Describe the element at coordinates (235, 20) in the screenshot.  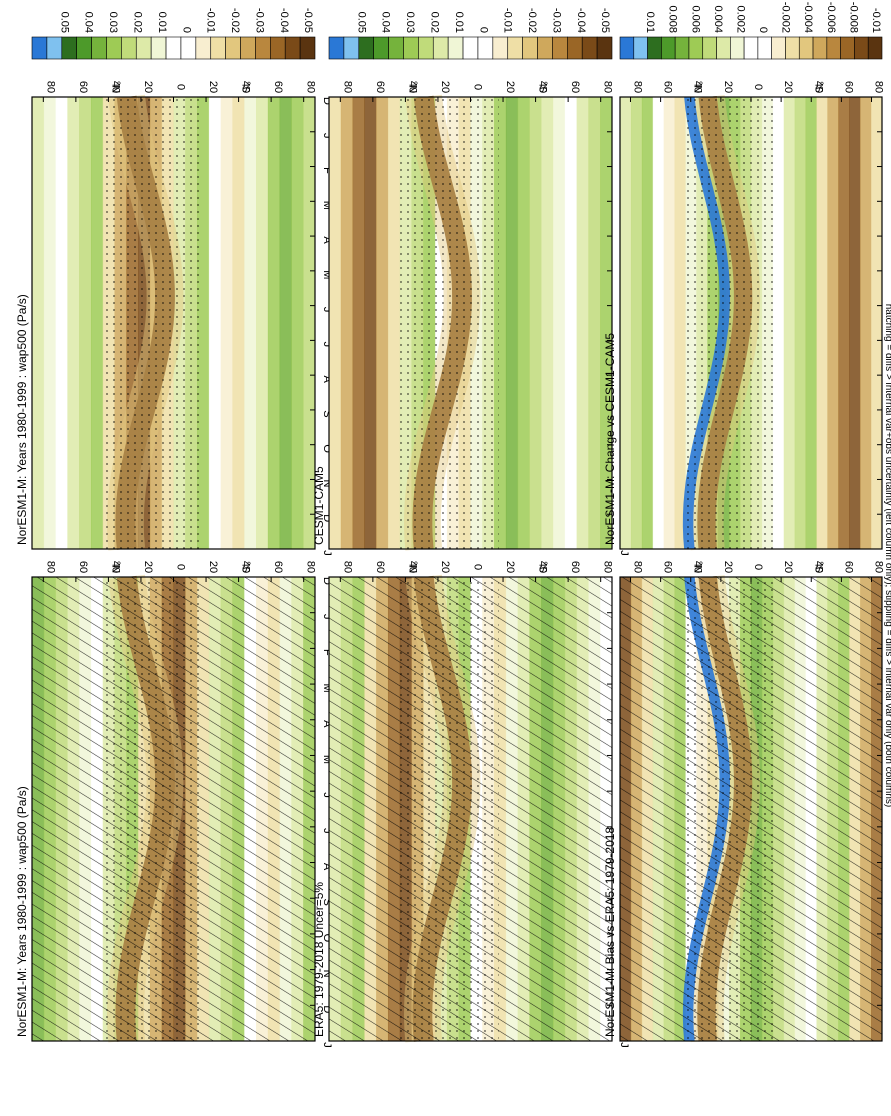
I see `colorbar-label: -0.02` at that location.